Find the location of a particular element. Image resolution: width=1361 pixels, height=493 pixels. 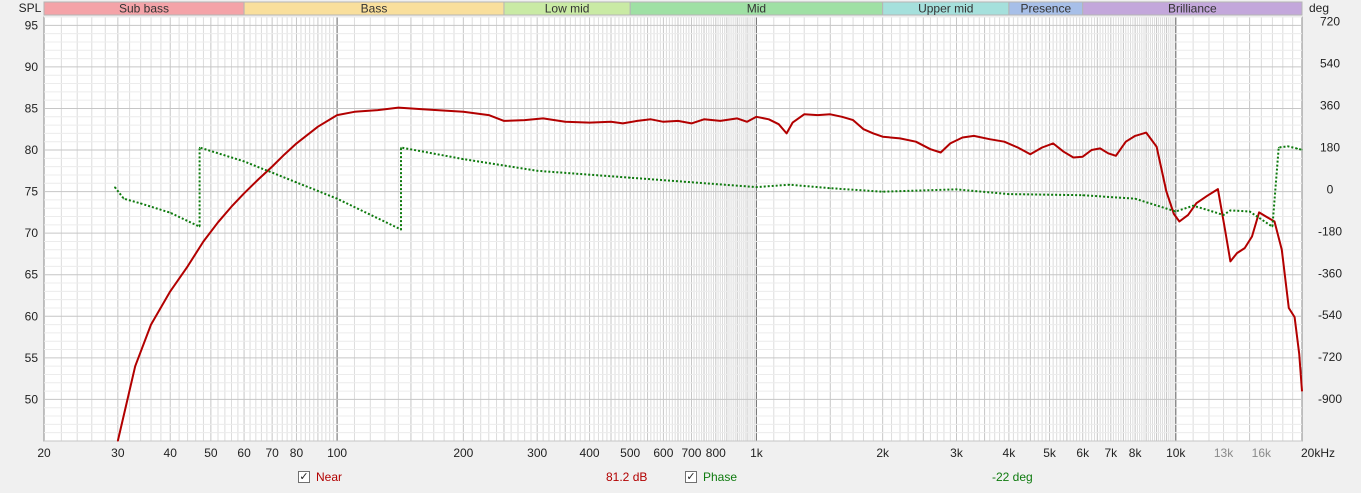

left-tick-label: 60 is located at coordinates (32, 316).